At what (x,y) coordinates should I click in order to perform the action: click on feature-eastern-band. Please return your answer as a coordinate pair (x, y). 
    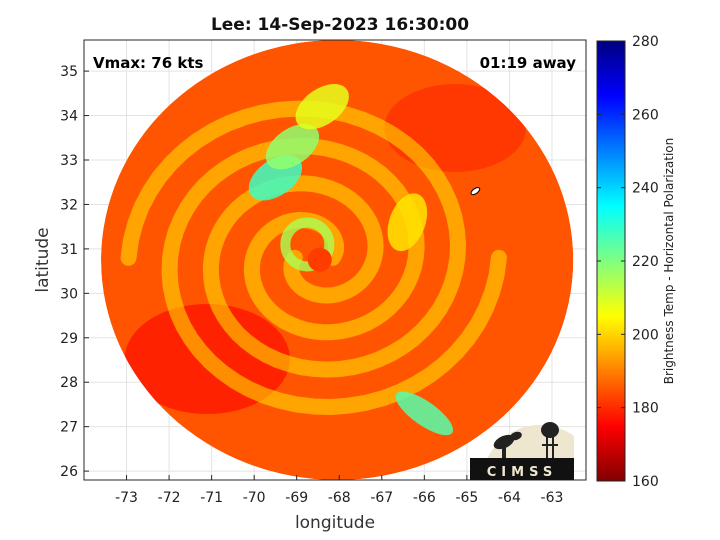
    Looking at the image, I should click on (407, 222).